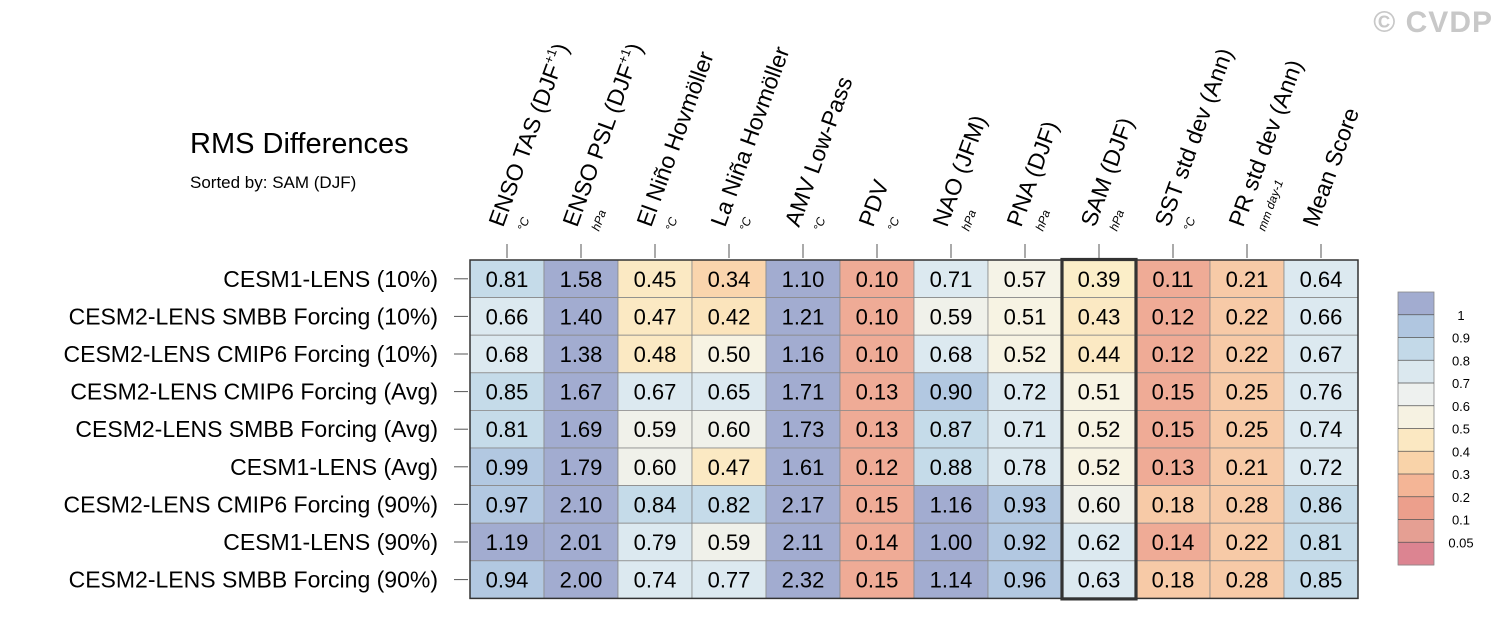  Describe the element at coordinates (803, 392) in the screenshot. I see `cell-value-label: 1.71` at that location.